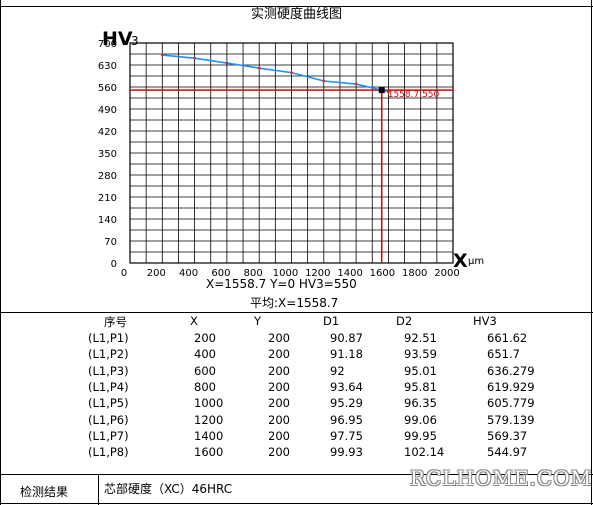 This screenshot has width=593, height=505. I want to click on x-tick-label: 1000, so click(285, 273).